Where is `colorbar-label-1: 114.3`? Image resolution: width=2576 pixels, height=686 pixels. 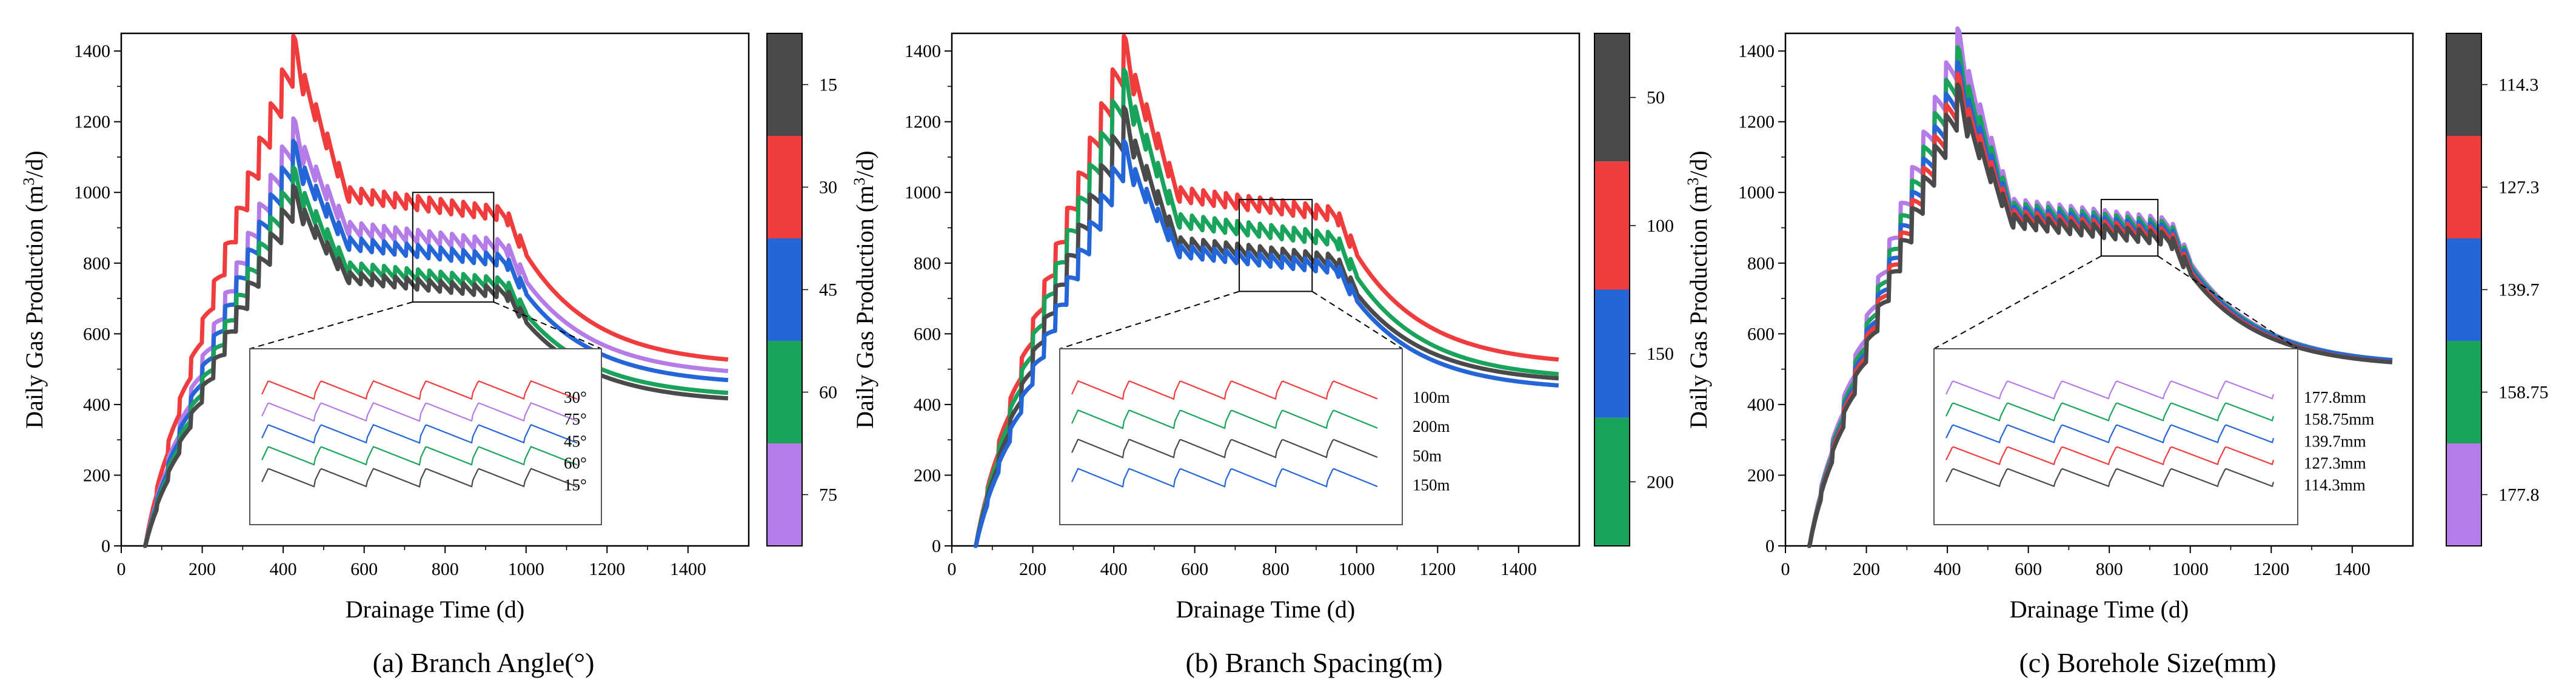 colorbar-label-1: 114.3 is located at coordinates (2518, 85).